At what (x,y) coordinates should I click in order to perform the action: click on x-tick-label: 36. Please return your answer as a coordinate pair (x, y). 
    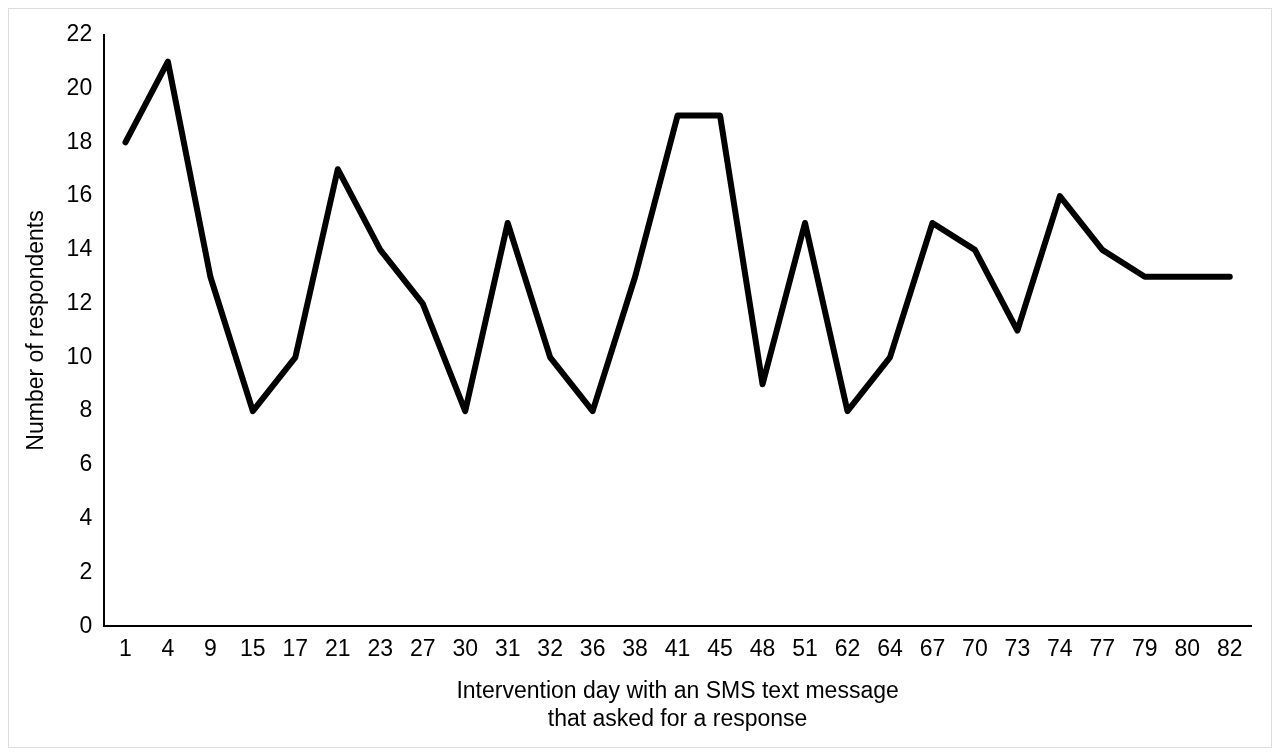
    Looking at the image, I should click on (592, 648).